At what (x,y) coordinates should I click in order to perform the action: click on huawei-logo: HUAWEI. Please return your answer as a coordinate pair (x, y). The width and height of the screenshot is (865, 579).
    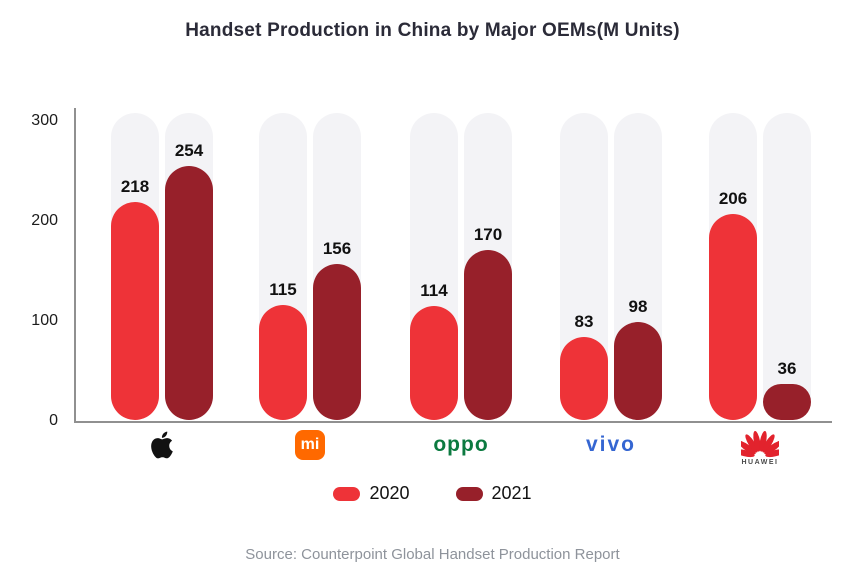
    Looking at the image, I should click on (760, 447).